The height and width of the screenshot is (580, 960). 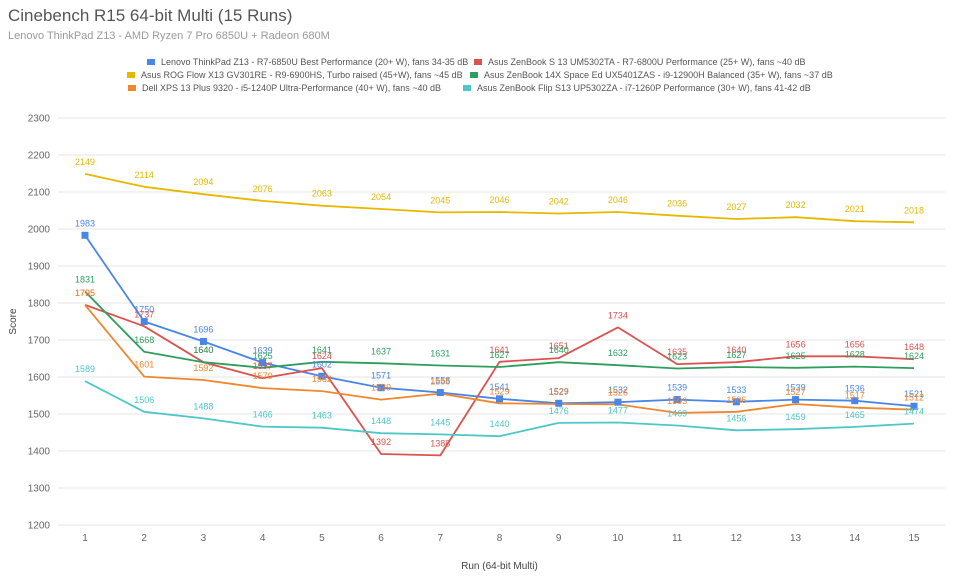 I want to click on x-axis-title: Run (64-bit Multi), so click(x=499, y=566).